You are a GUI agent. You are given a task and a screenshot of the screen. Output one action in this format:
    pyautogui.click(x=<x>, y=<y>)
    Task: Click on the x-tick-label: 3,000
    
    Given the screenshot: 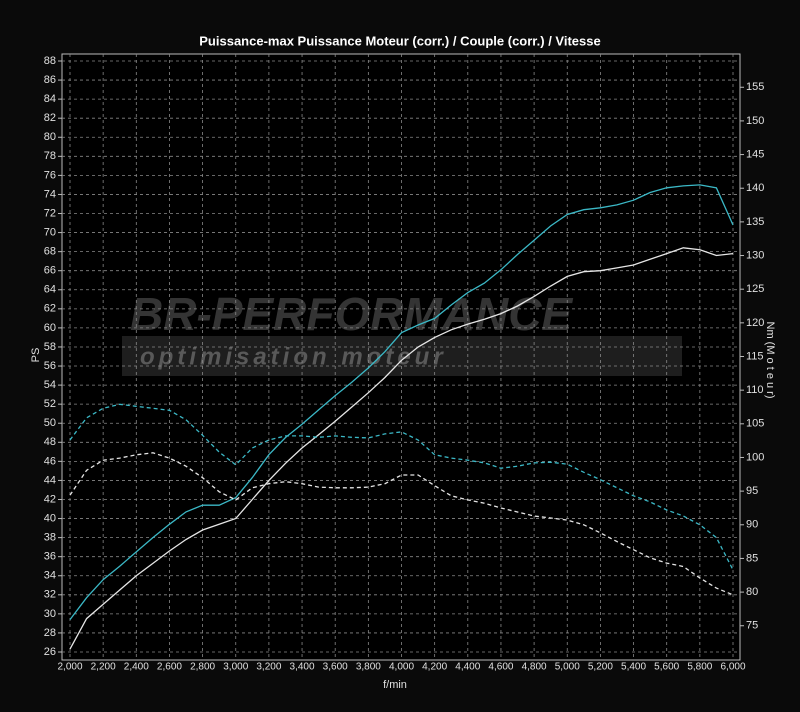 What is the action you would take?
    pyautogui.click(x=235, y=667)
    